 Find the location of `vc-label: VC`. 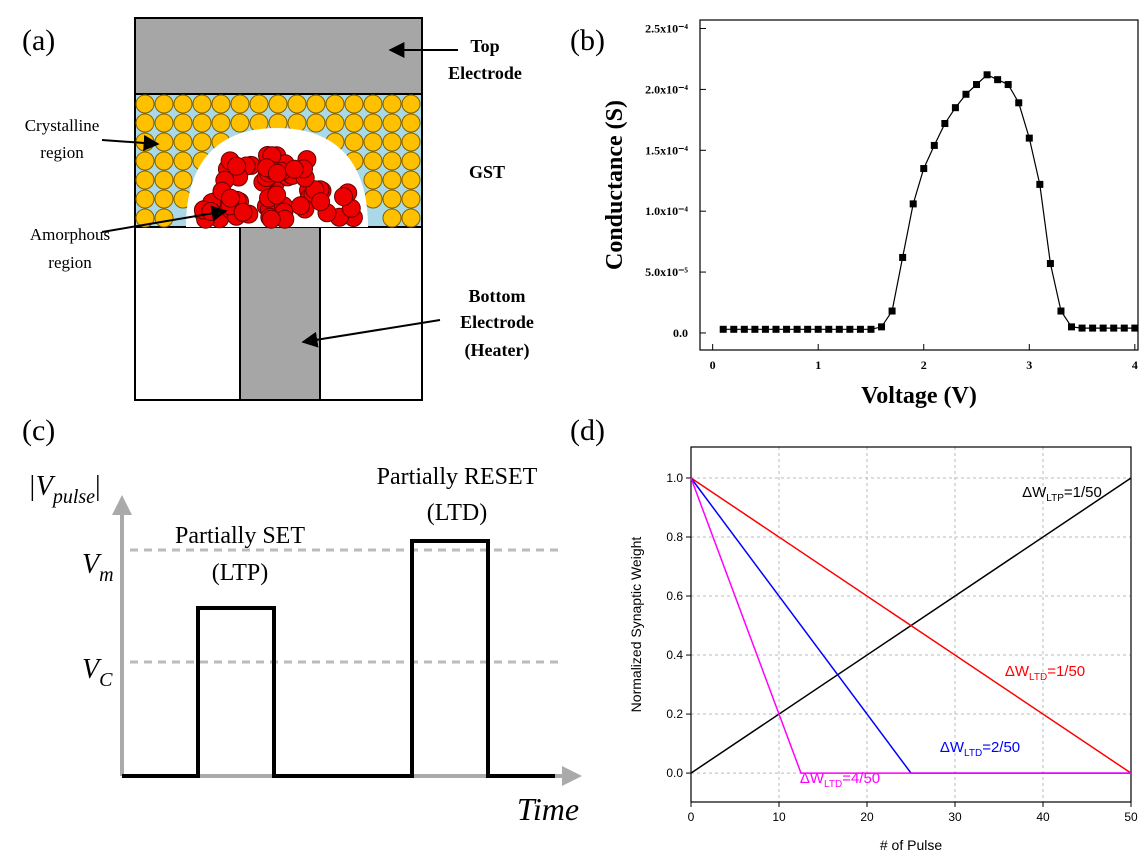

vc-label: VC is located at coordinates (97, 672).